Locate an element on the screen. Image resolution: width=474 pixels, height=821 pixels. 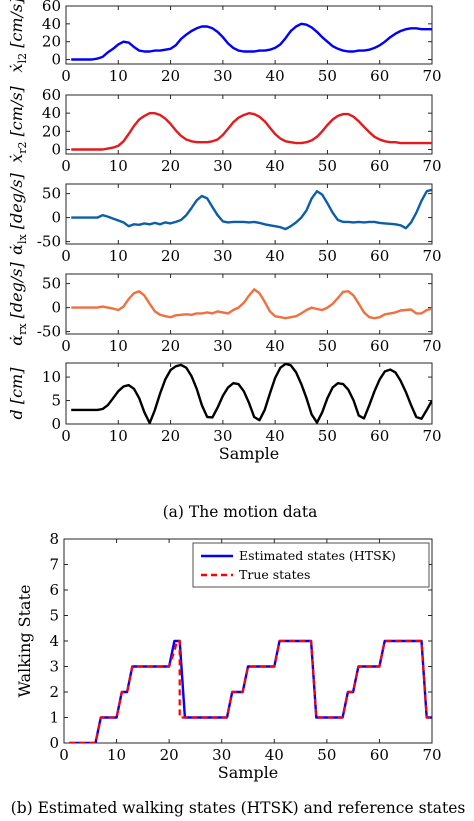
y-axis-label: ẋl2 [cm/s] is located at coordinates (18, 36).